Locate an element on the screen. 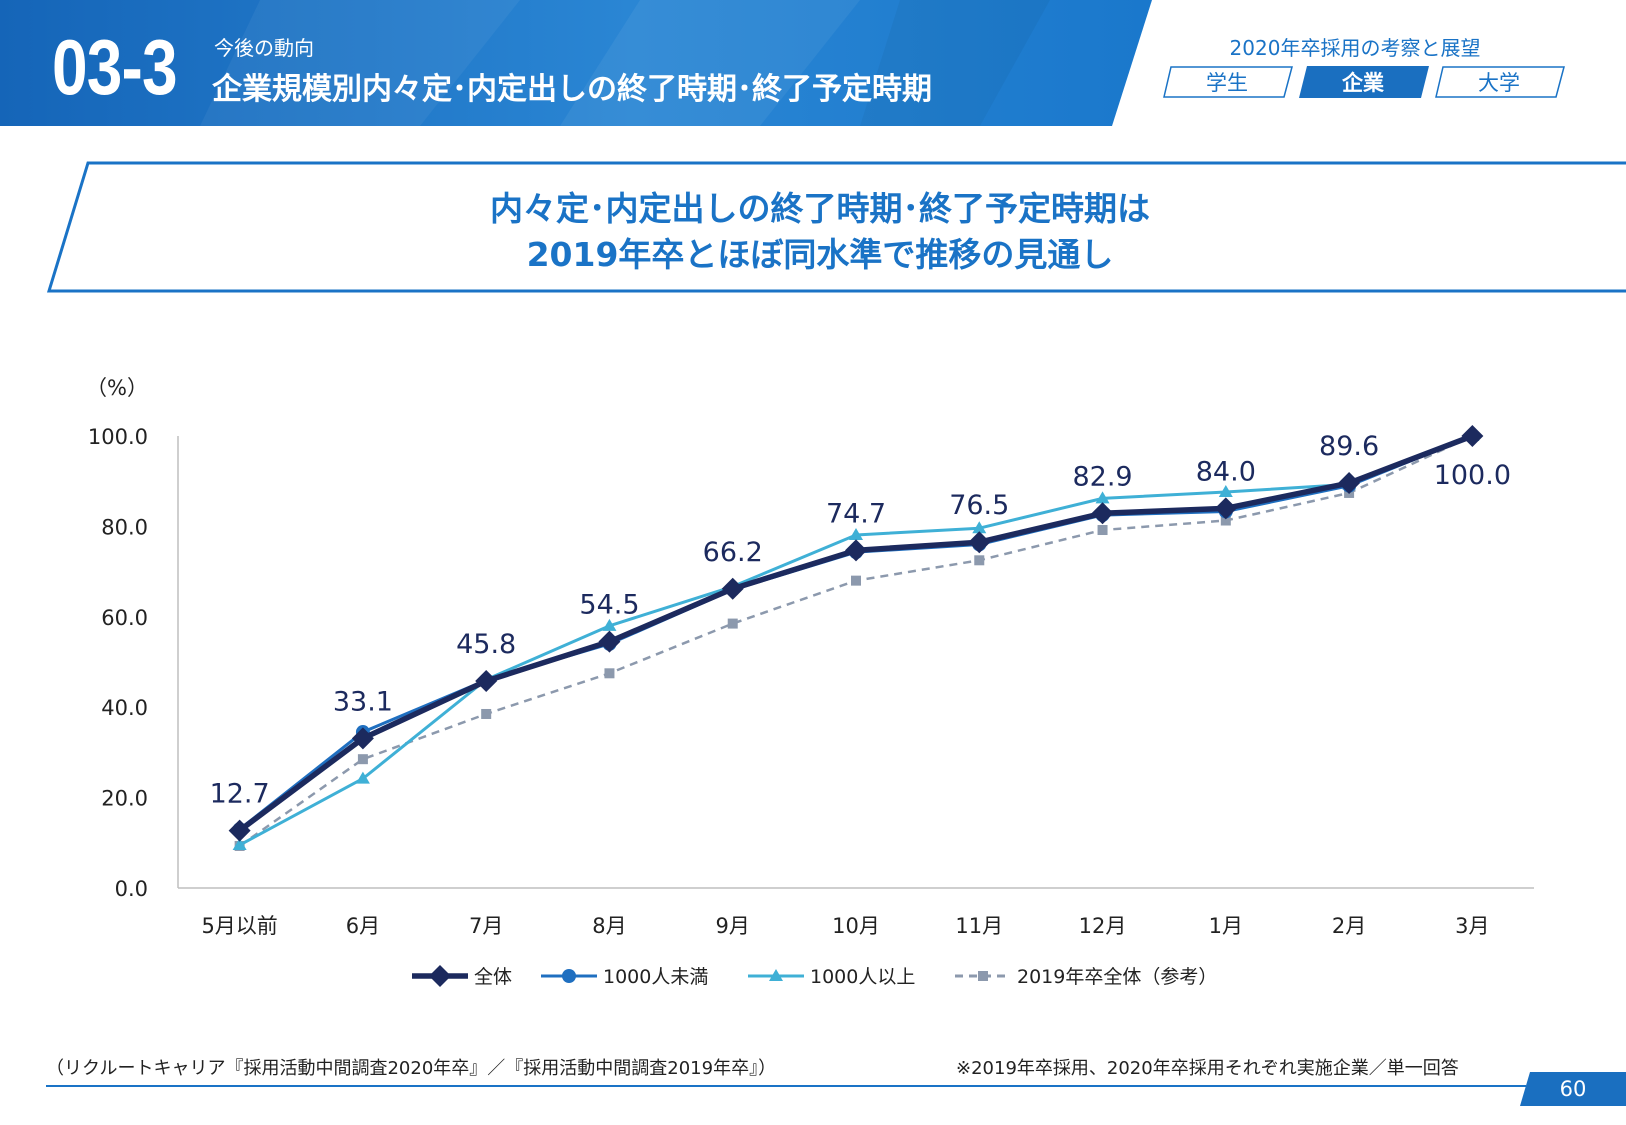 Image resolution: width=1626 pixels, height=1125 pixels. data-label: 12.7 is located at coordinates (240, 794).